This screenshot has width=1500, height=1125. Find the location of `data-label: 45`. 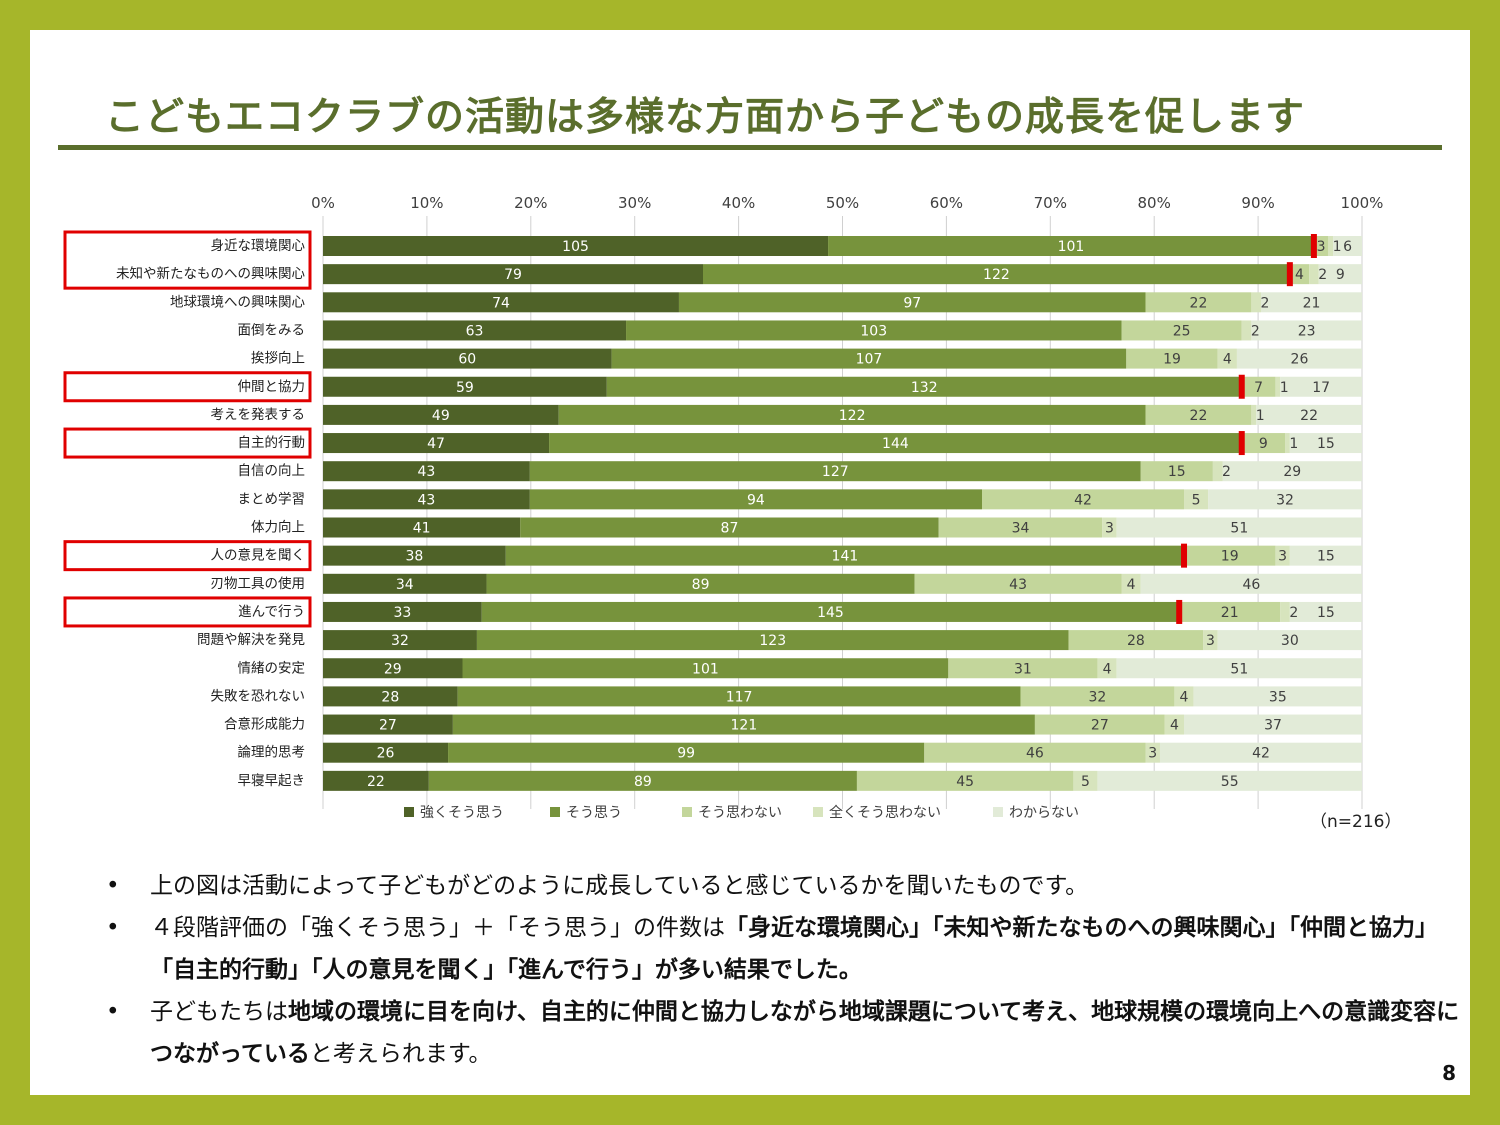

data-label: 45 is located at coordinates (965, 782).